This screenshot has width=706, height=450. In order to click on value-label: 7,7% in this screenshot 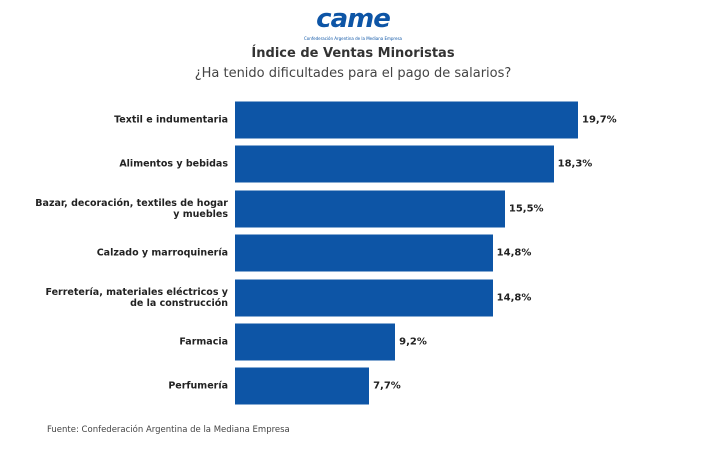, I will do `click(387, 386)`.